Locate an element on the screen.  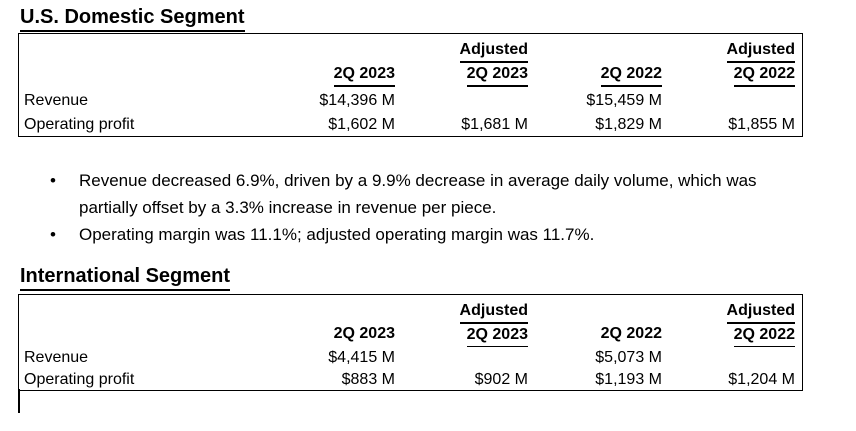
international-segment-title: International Segment is located at coordinates (125, 277).